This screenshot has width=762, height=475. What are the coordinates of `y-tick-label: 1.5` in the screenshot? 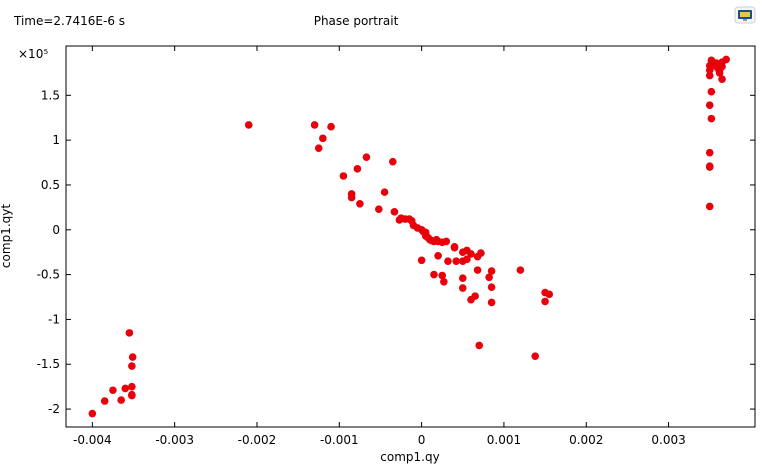 It's located at (50, 95).